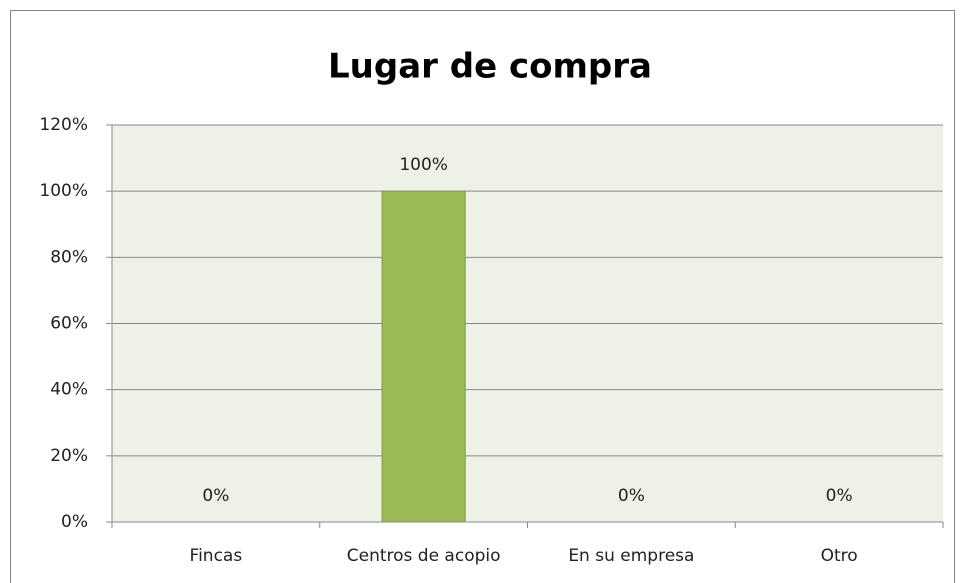  What do you see at coordinates (490, 67) in the screenshot?
I see `chart-title: Lugar de compra` at bounding box center [490, 67].